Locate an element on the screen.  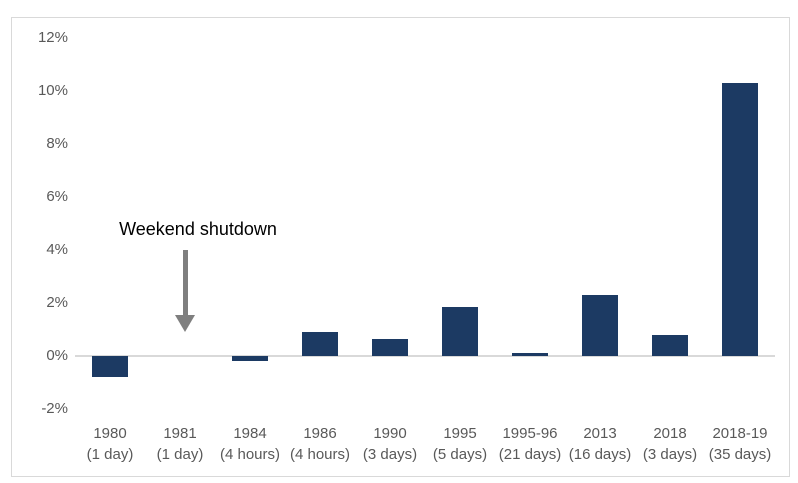
x-tick-duration: (21 days) is located at coordinates (530, 454).